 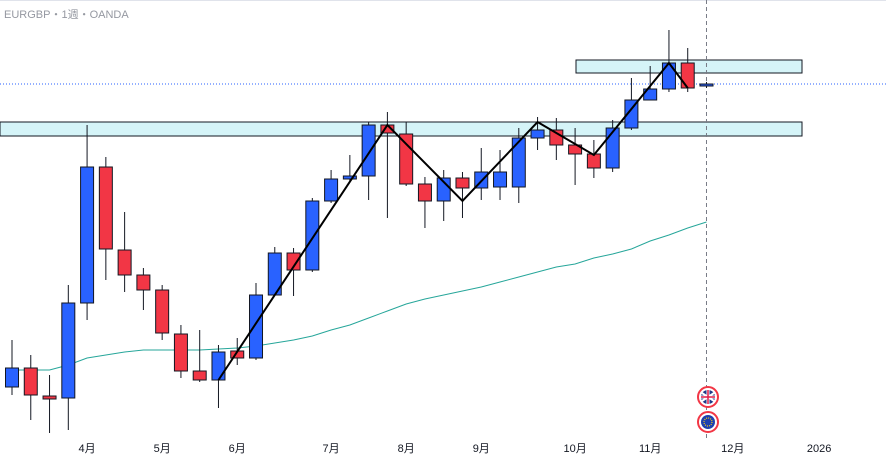 I want to click on x-tick-label: 8月, so click(x=406, y=449).